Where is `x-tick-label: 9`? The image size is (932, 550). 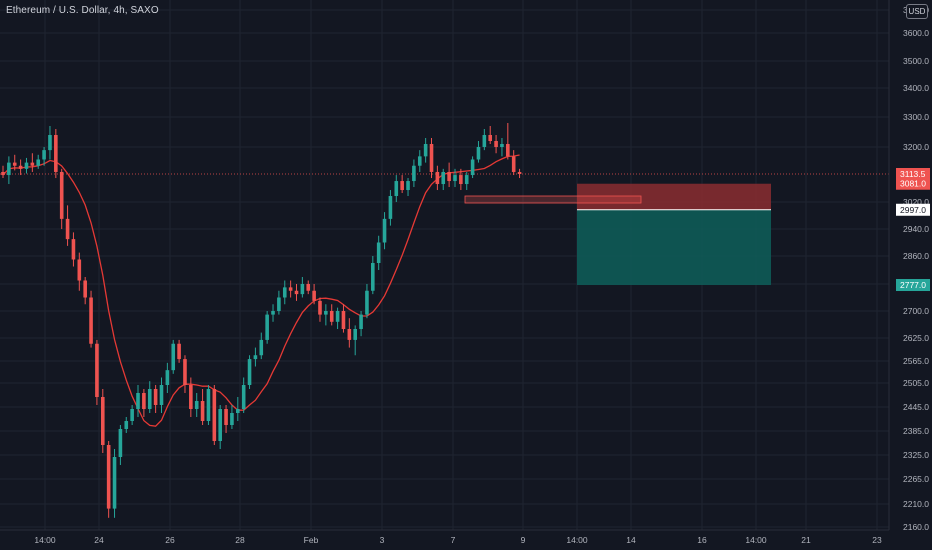
x-tick-label: 9 is located at coordinates (523, 540).